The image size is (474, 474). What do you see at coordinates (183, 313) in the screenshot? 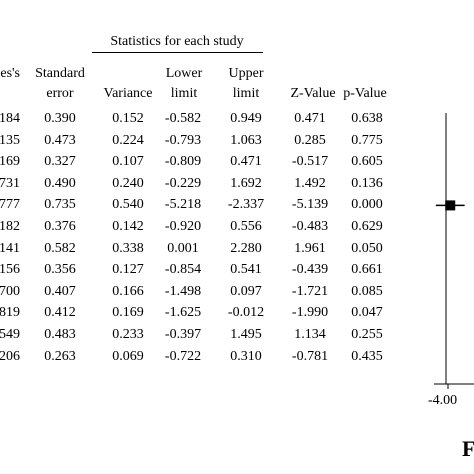
I see `table-cell-lower: -1.625` at bounding box center [183, 313].